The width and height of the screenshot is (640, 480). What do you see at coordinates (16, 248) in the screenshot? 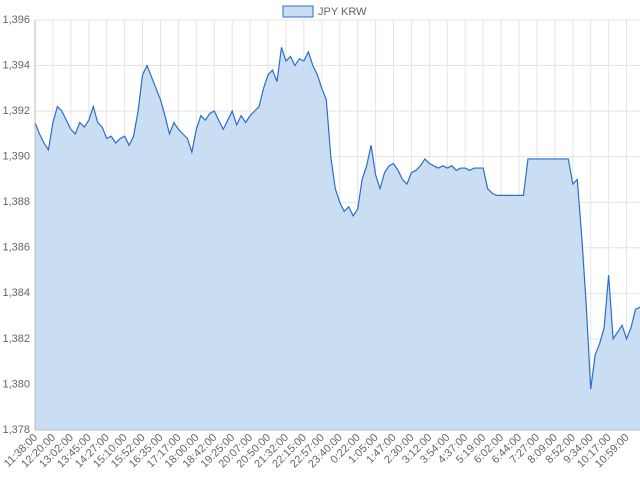
I see `y-tick-label: 1,386` at bounding box center [16, 248].